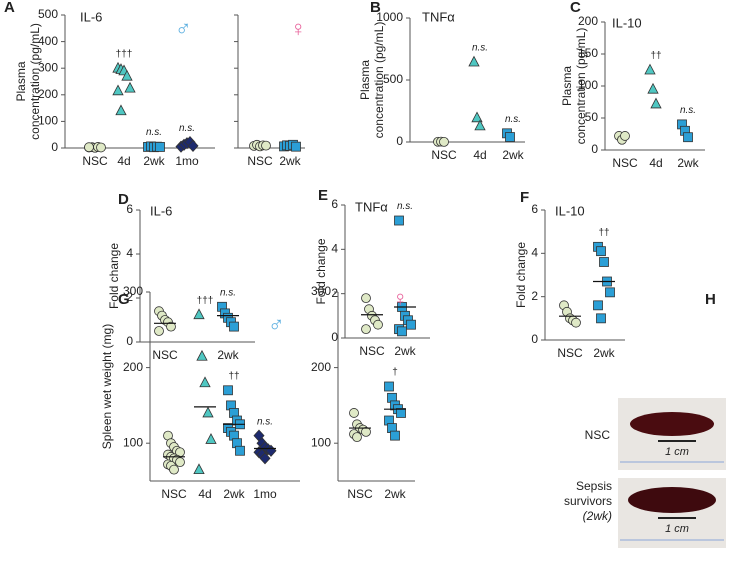  Describe the element at coordinates (592, 117) in the screenshot. I see `y-tick-label: 50` at that location.